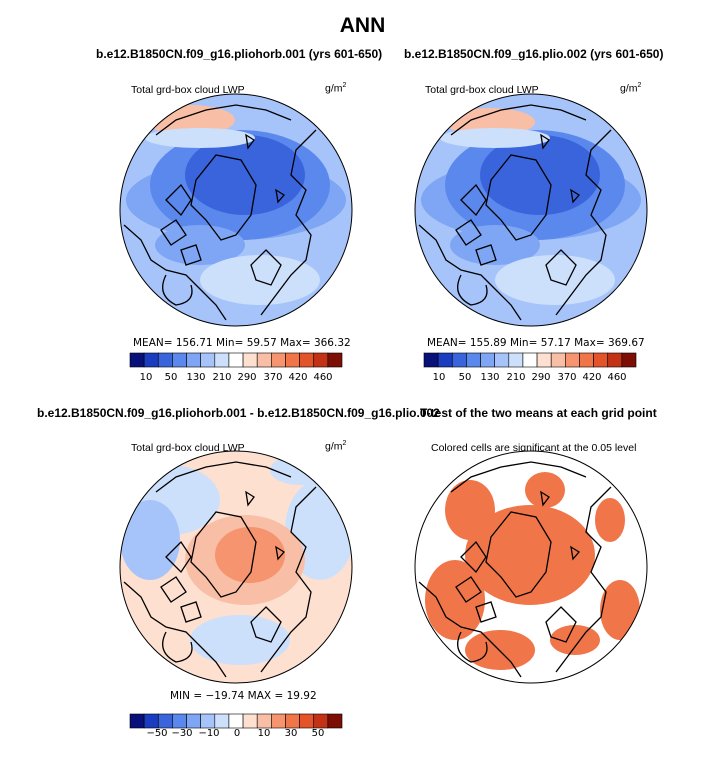 Image resolution: width=725 pixels, height=774 pixels. I want to click on colorbar-diff, so click(236, 721).